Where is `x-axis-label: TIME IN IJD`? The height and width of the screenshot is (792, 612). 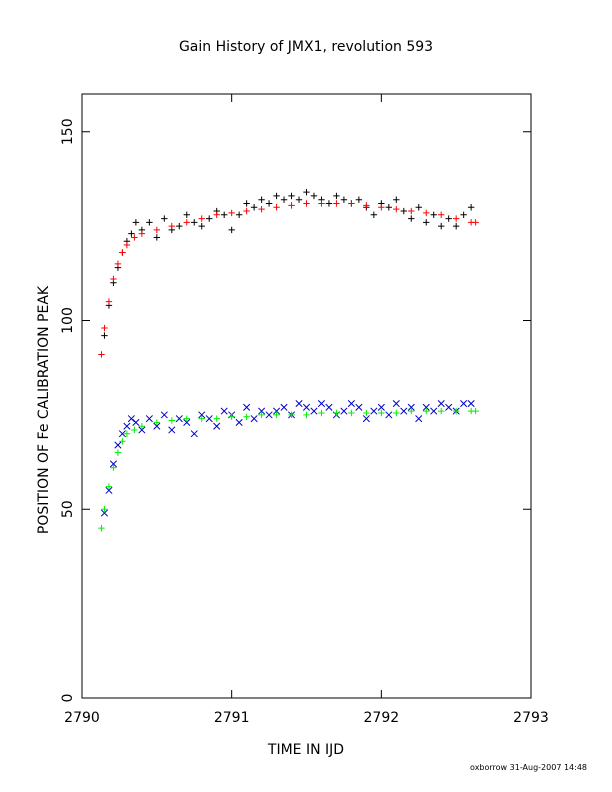 x-axis-label: TIME IN IJD is located at coordinates (305, 750).